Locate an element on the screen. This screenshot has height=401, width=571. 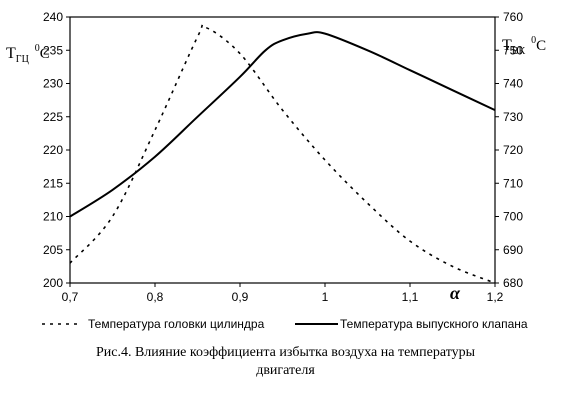
right-tick-label: 710 is located at coordinates (513, 183).